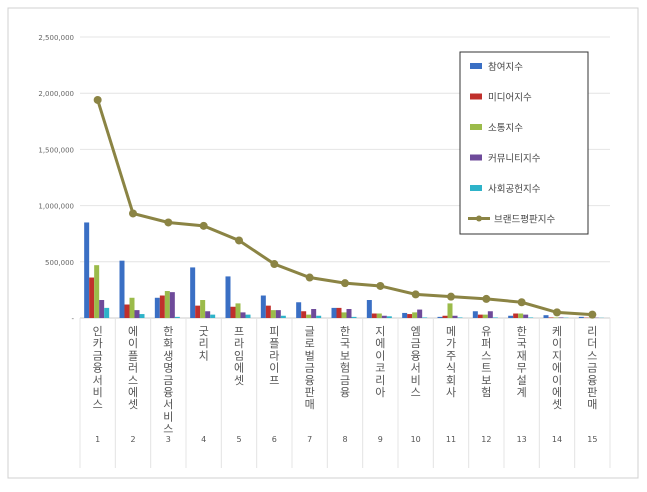 The height and width of the screenshot is (492, 647). What do you see at coordinates (451, 392) in the screenshot?
I see `category-label: 사` at bounding box center [451, 392].